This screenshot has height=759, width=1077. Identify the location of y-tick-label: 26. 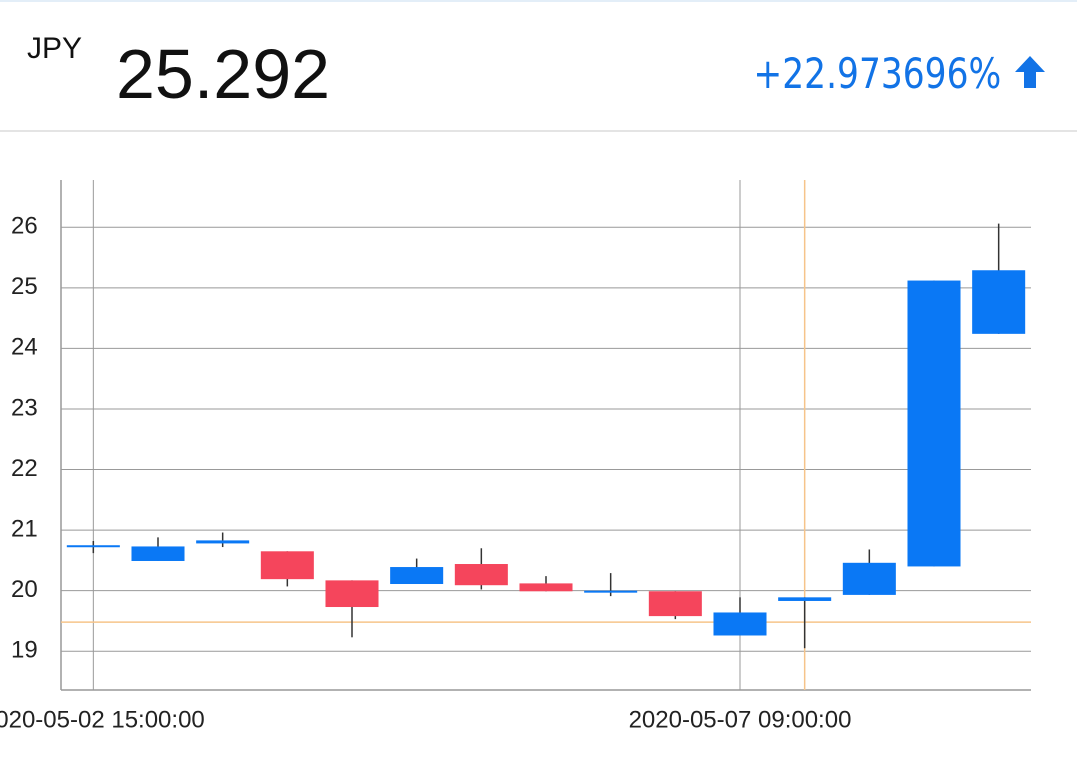
(24, 226).